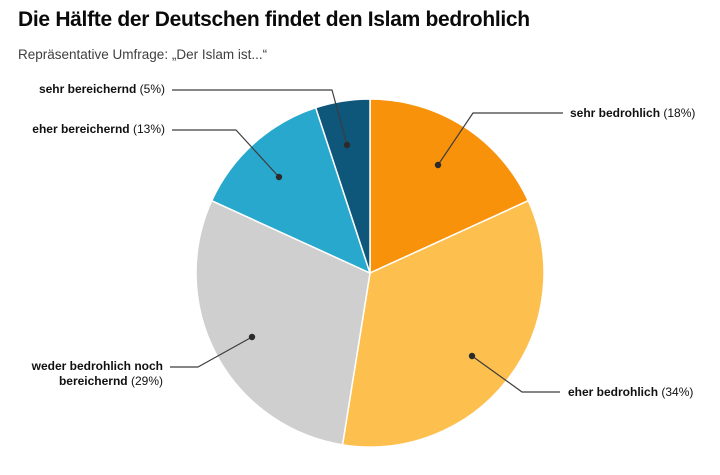  I want to click on callout-label-eher-bereichernd: eher bereichernd (13%), so click(95, 129).